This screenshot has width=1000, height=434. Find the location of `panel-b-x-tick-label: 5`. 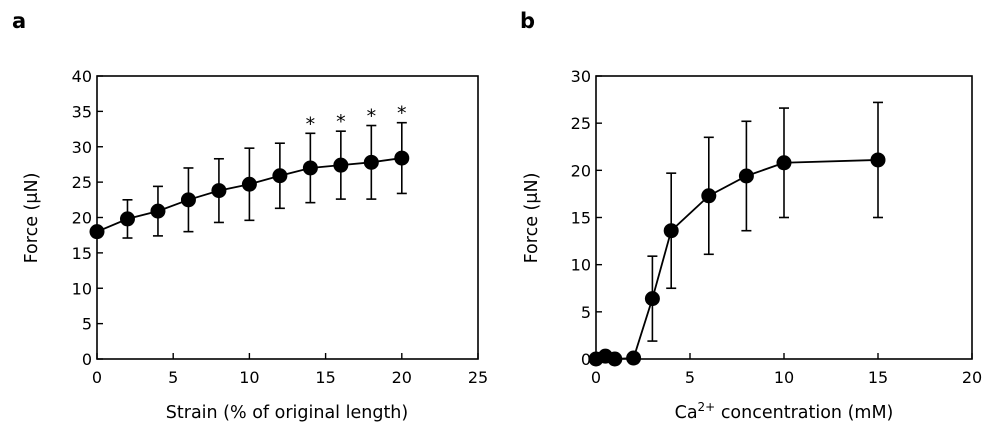

panel-b-x-tick-label: 5 is located at coordinates (690, 377).